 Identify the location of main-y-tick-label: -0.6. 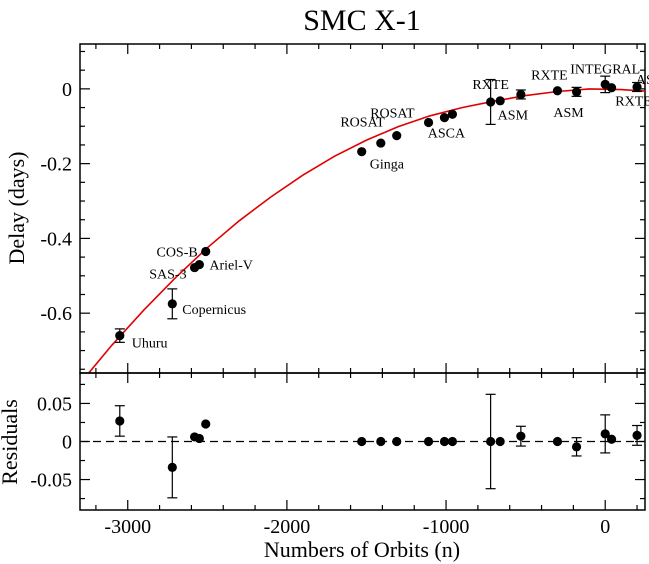
(56, 314).